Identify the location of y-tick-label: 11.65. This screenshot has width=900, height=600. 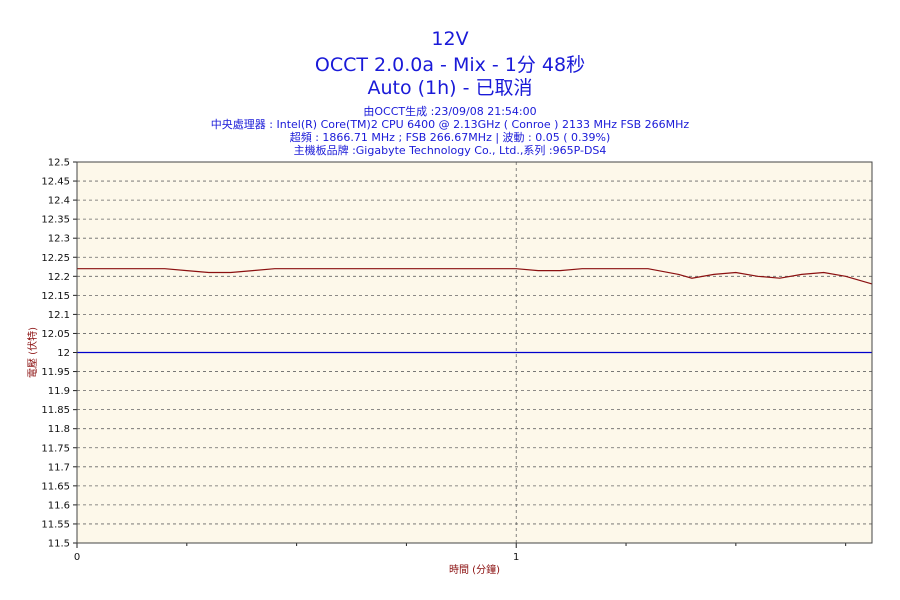
(55, 486).